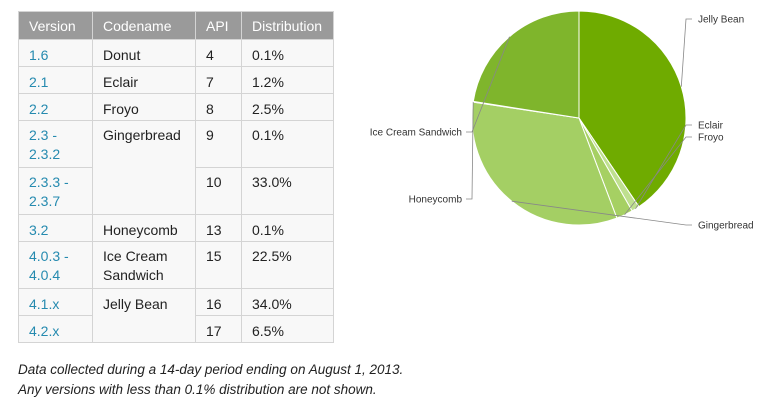 The height and width of the screenshot is (406, 784). I want to click on leader-line-gingerbread, so click(601, 213).